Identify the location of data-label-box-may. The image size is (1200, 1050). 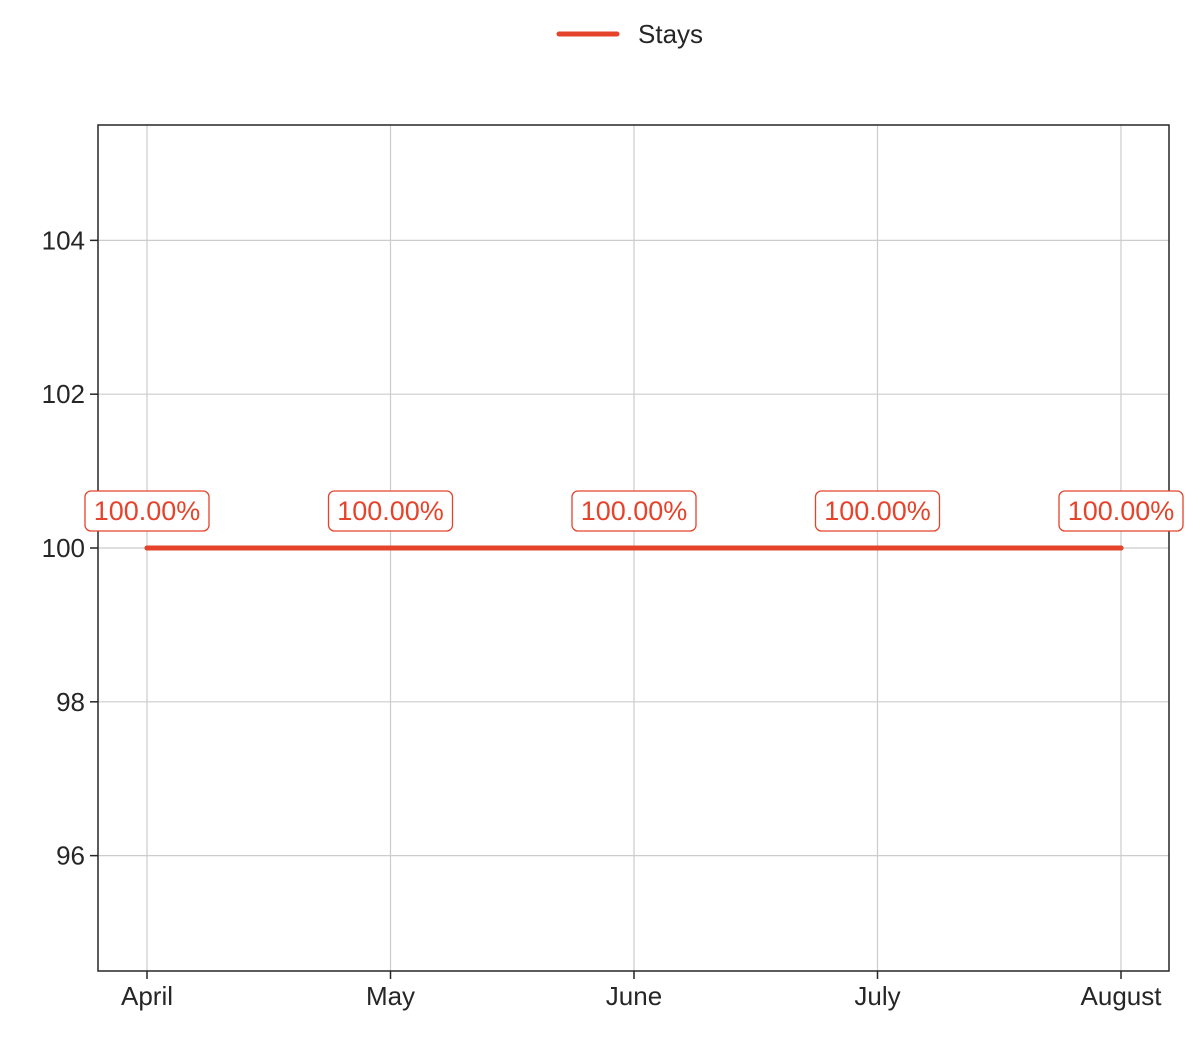
(390, 511).